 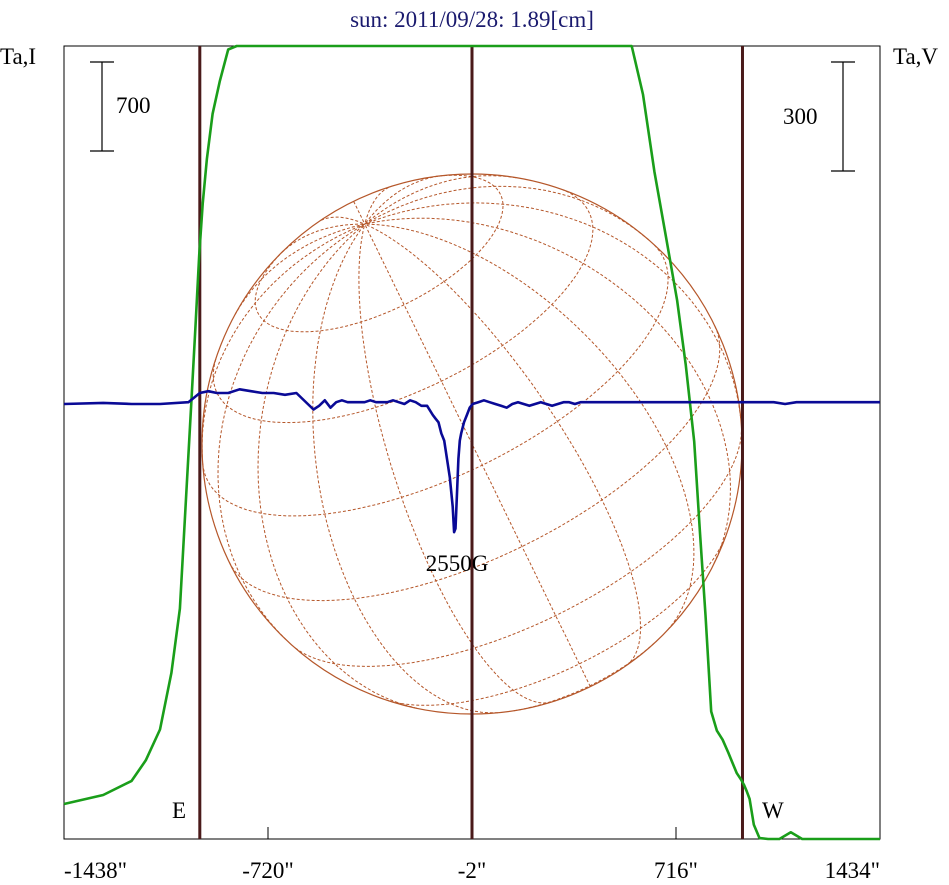 What do you see at coordinates (852, 870) in the screenshot?
I see `x-tick-label: 1434"` at bounding box center [852, 870].